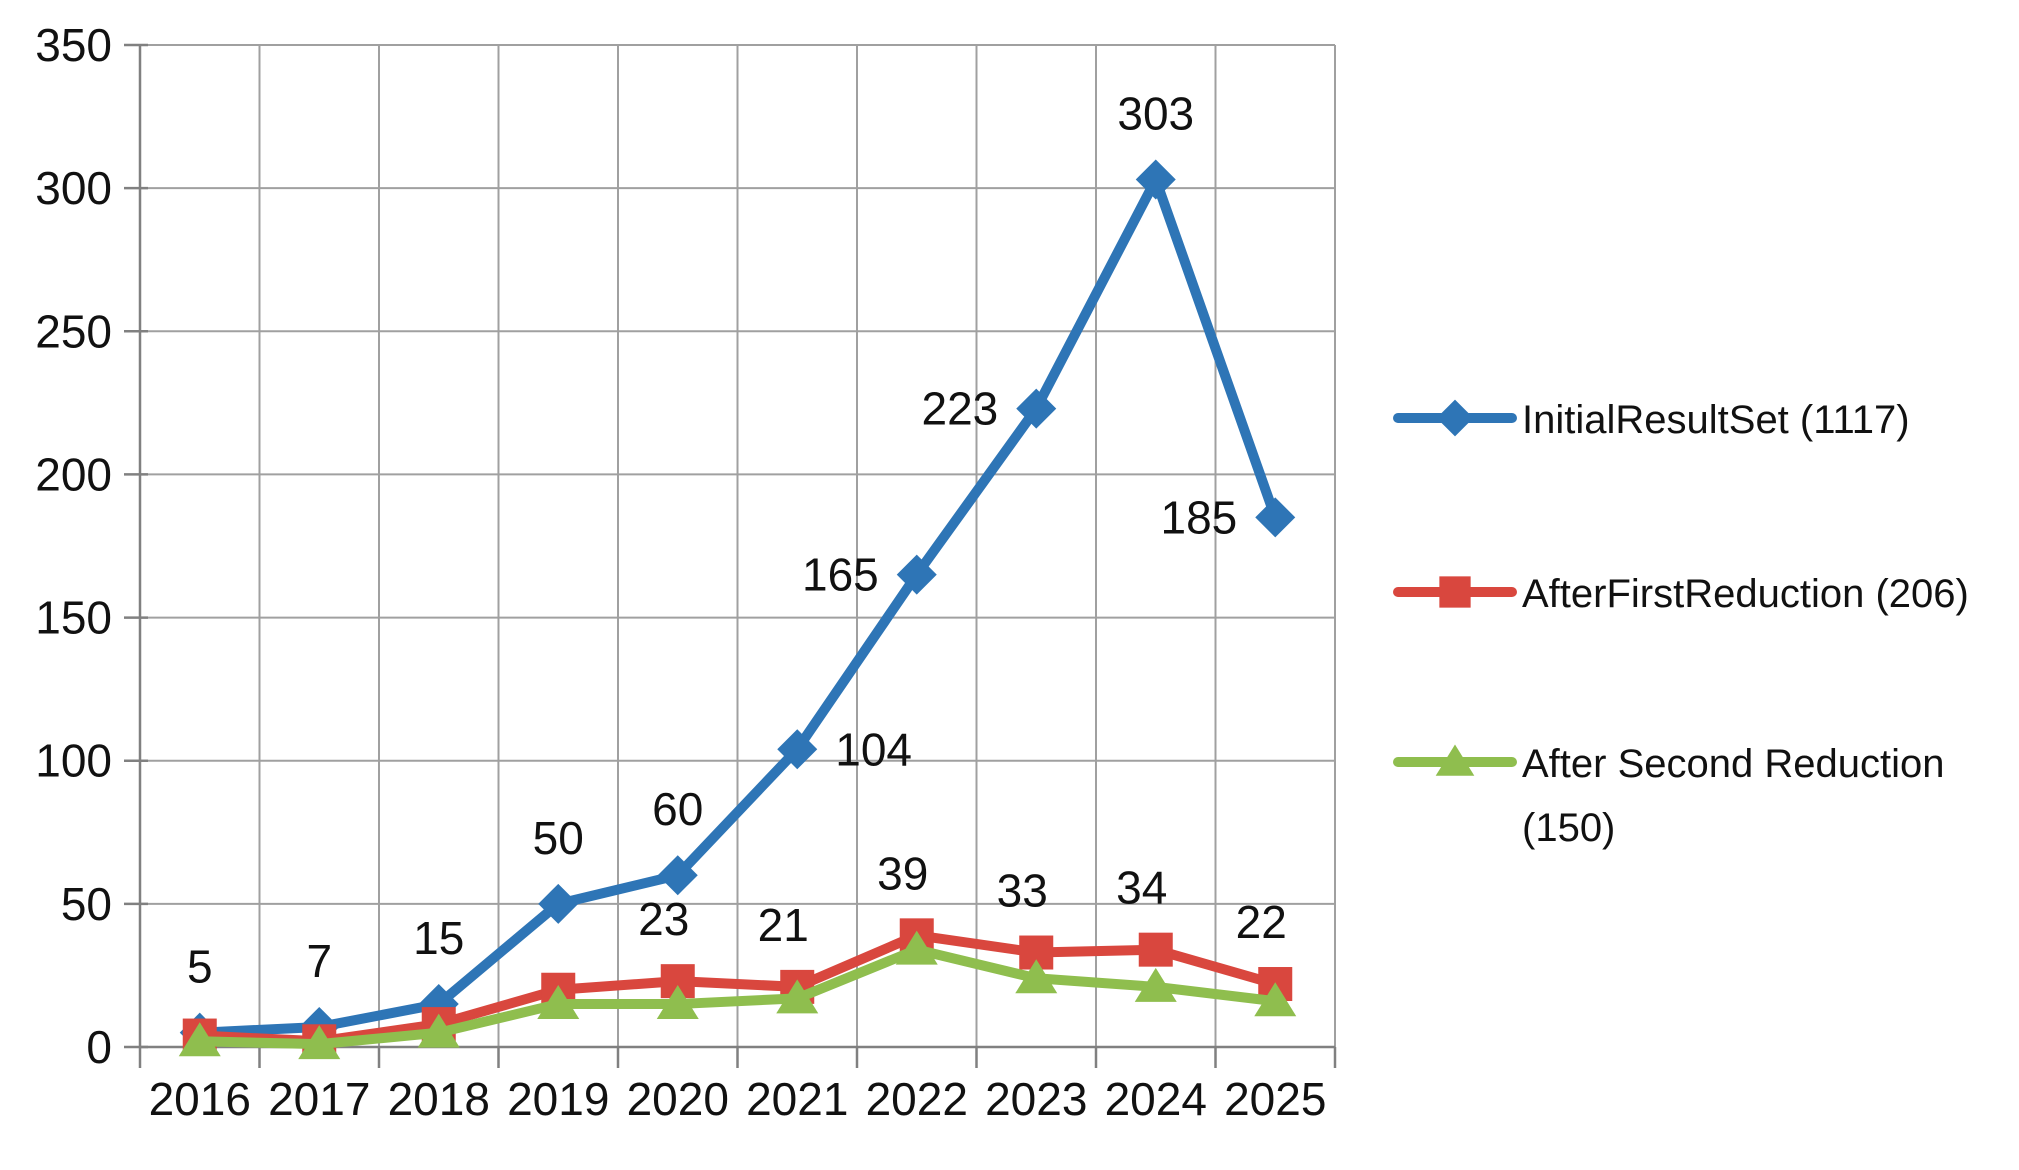 The height and width of the screenshot is (1170, 2019). What do you see at coordinates (1455, 760) in the screenshot?
I see `legend-triangle-icon` at bounding box center [1455, 760].